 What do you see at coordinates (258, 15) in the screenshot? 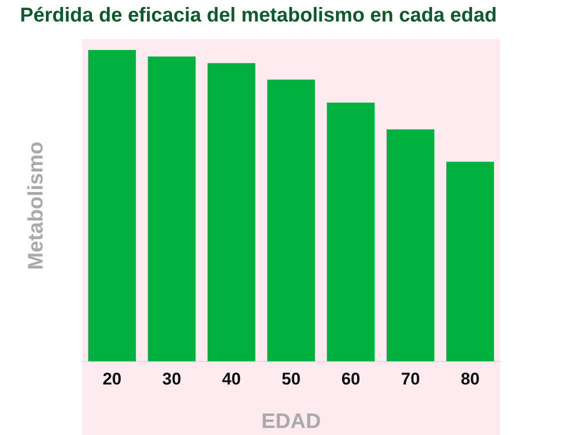
I see `chart-title: Pérdida de eficacia del metabolismo en cada edad` at bounding box center [258, 15].